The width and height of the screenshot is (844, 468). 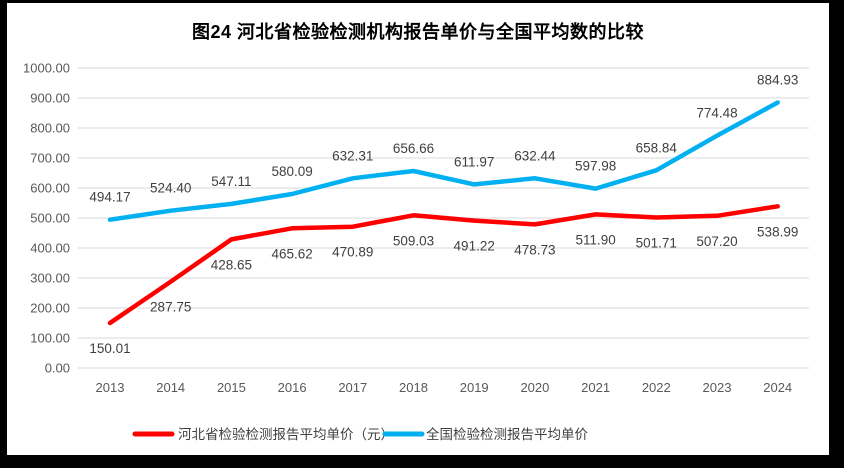 What do you see at coordinates (291, 253) in the screenshot?
I see `data-label-hebei: 465.62` at bounding box center [291, 253].